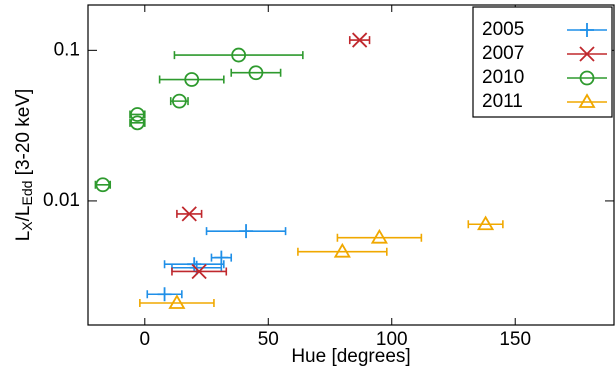  What do you see at coordinates (61, 200) in the screenshot?
I see `y-tick-label: 0.01` at bounding box center [61, 200].